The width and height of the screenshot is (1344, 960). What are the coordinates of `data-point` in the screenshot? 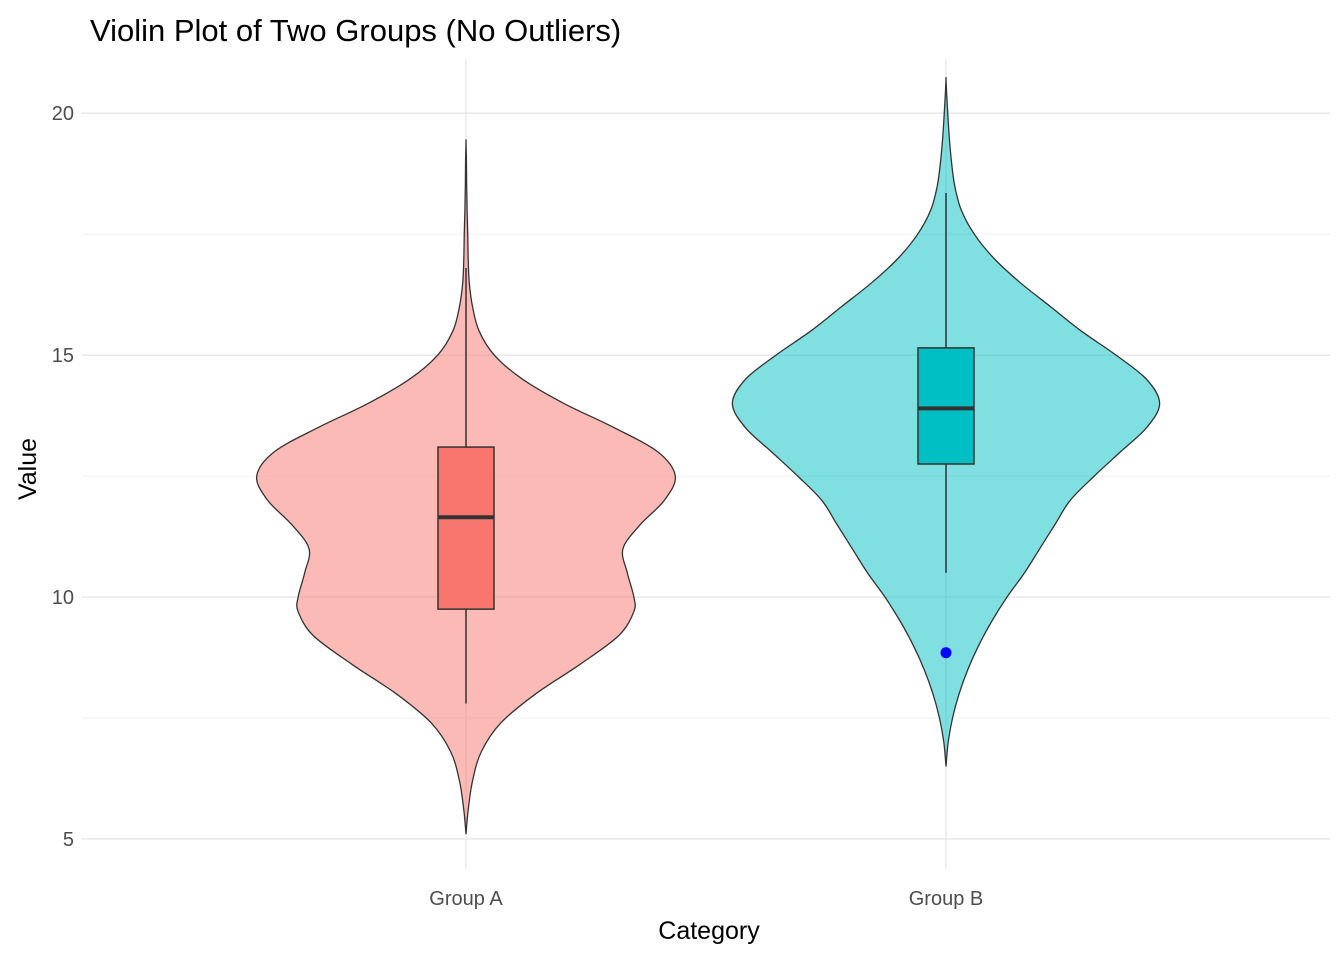 It's located at (946, 653).